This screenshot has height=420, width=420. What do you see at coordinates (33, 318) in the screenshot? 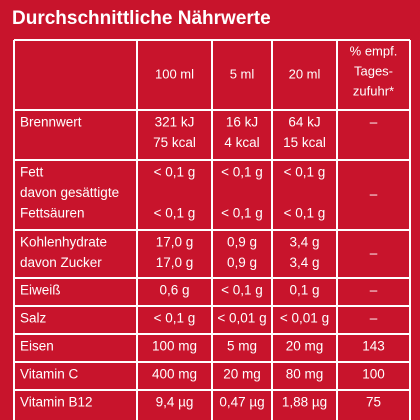
I see `row-label: Salz` at bounding box center [33, 318].